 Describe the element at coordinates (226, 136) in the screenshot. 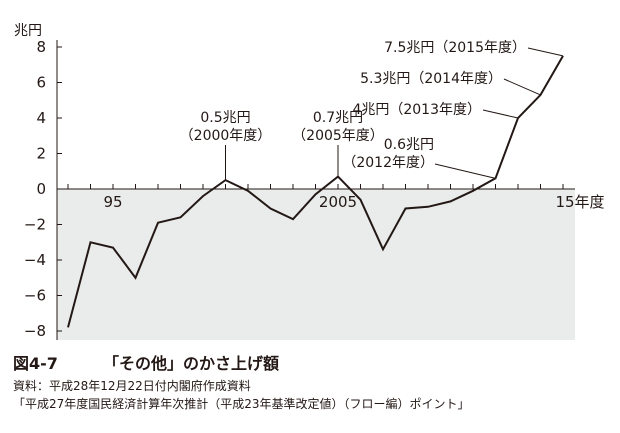

I see `annotation-label: （2000年度）` at that location.